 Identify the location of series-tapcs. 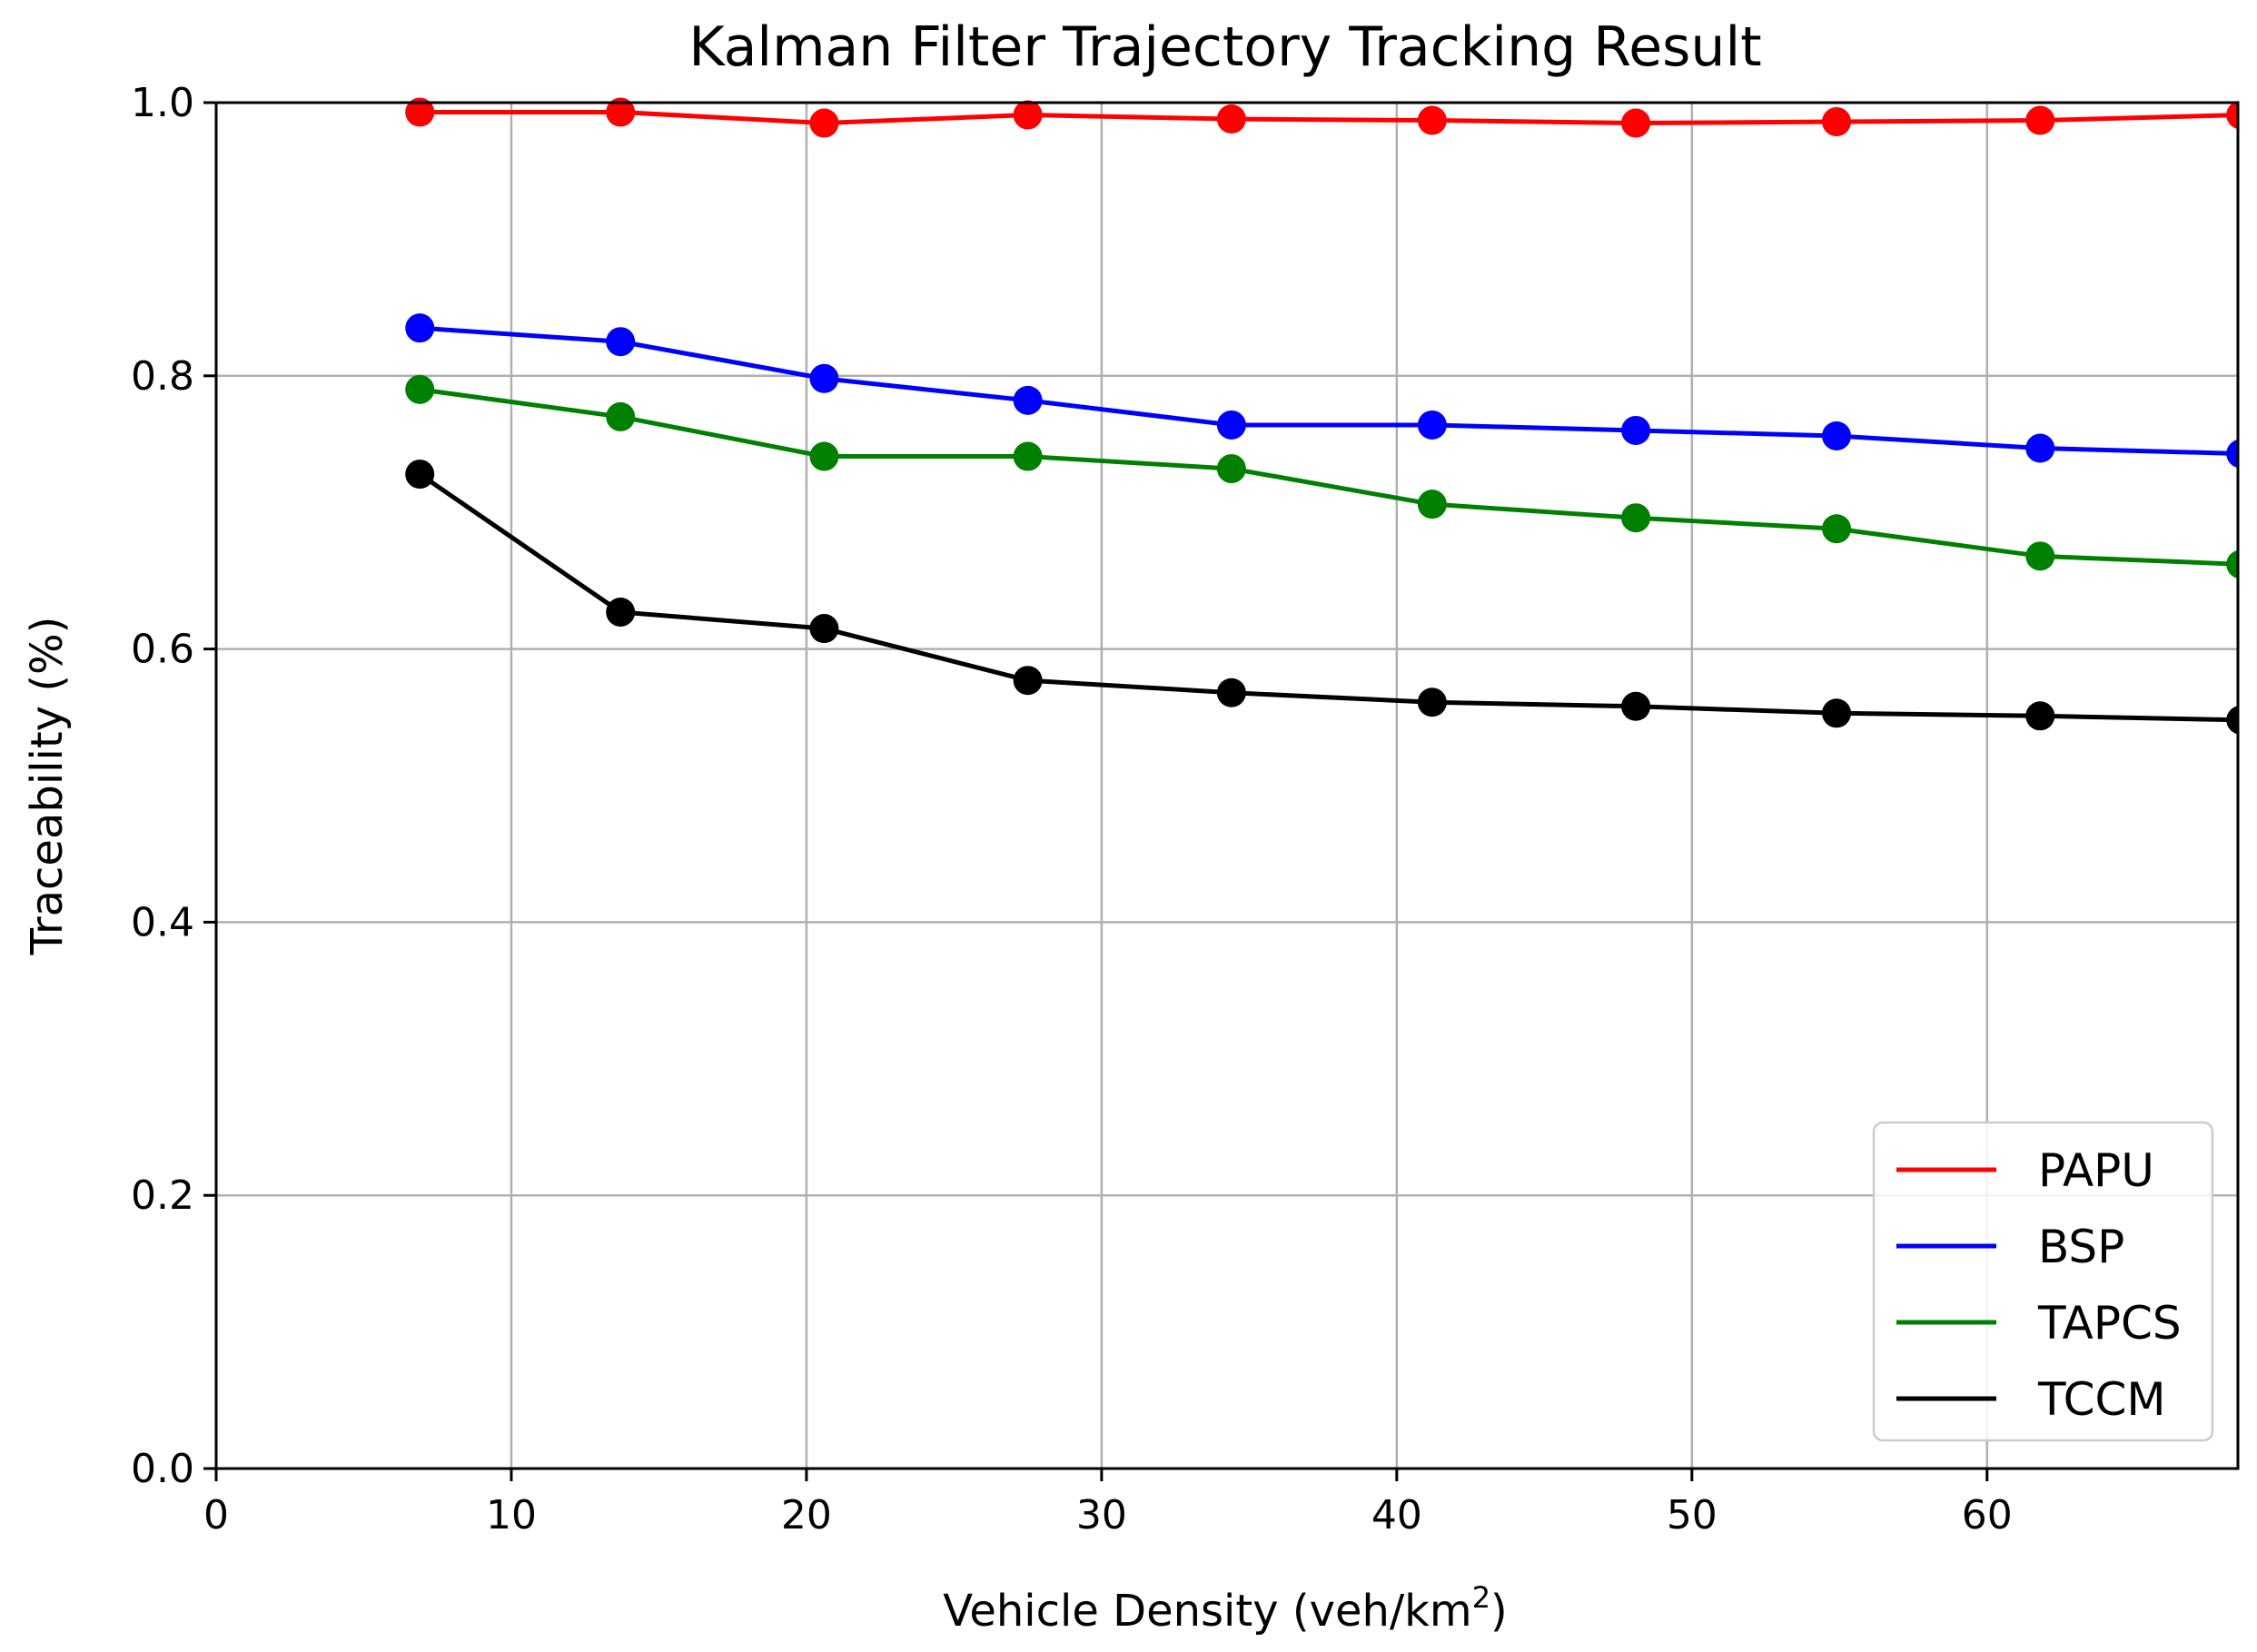
(1321, 476).